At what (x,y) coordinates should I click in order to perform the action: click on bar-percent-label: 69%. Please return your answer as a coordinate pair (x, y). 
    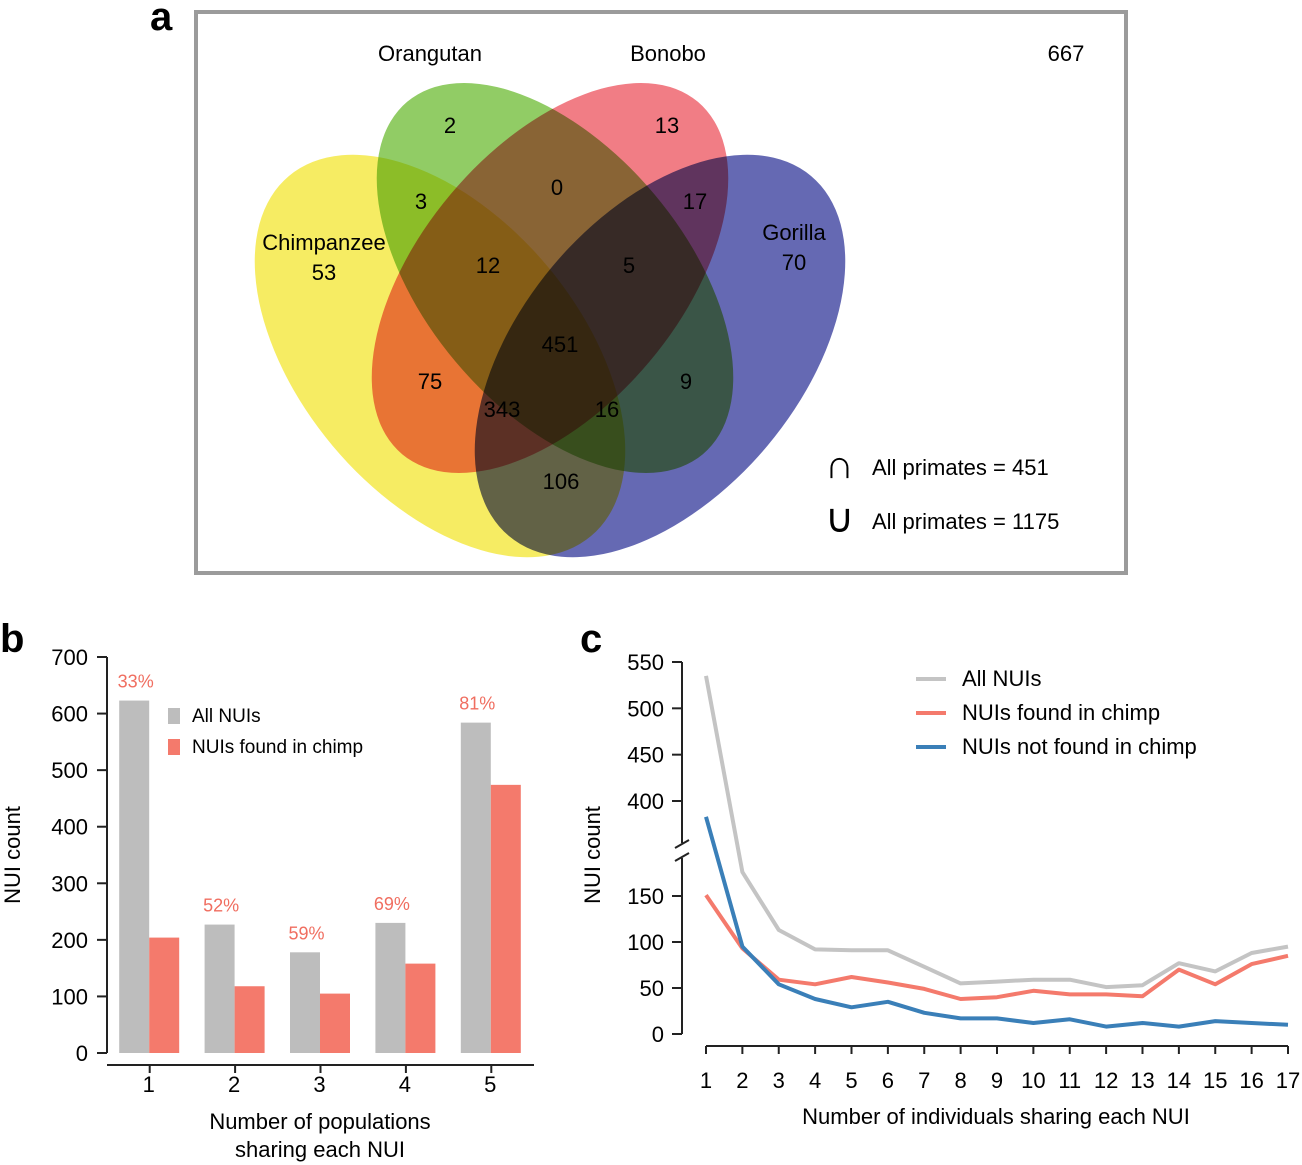
    Looking at the image, I should click on (392, 904).